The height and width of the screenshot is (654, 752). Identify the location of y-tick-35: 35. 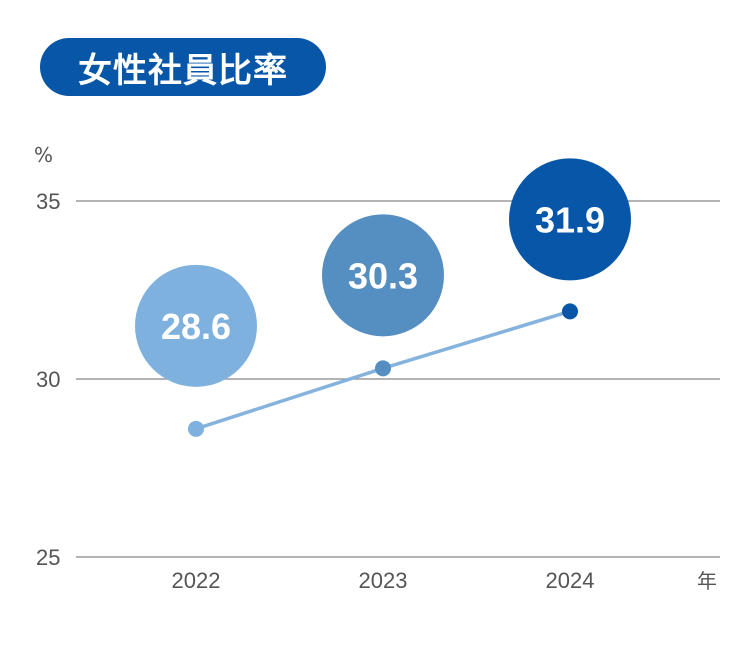
(48, 201).